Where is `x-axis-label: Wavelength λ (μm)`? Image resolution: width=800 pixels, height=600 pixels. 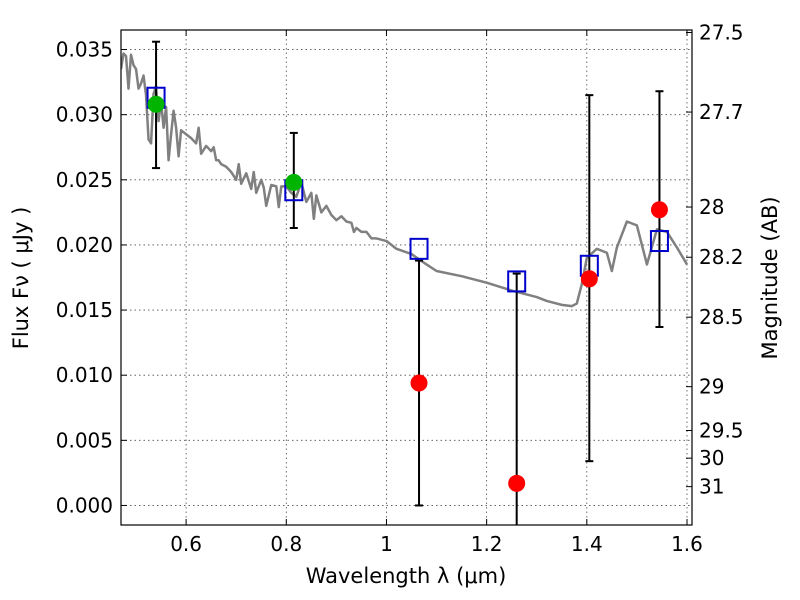 x-axis-label: Wavelength λ (μm) is located at coordinates (406, 576).